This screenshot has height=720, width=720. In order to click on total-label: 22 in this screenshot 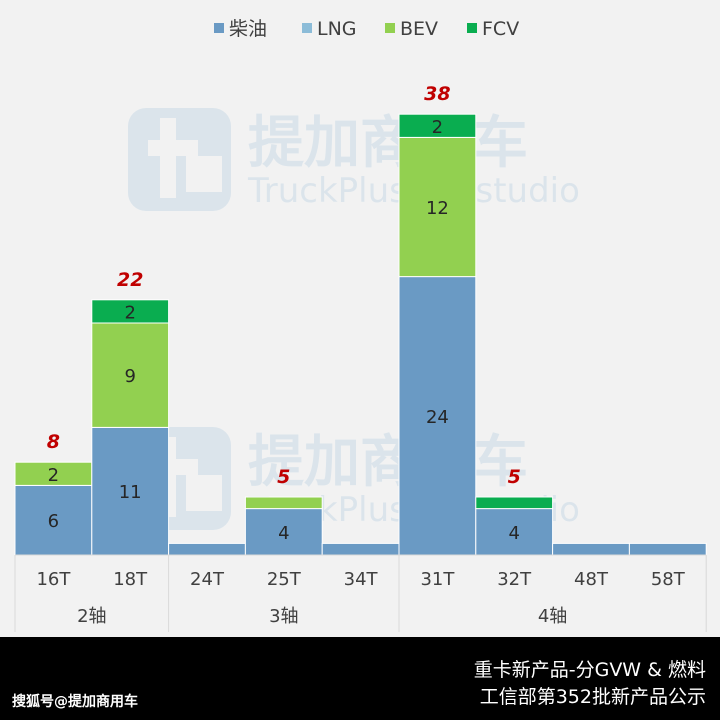, I will do `click(130, 280)`.